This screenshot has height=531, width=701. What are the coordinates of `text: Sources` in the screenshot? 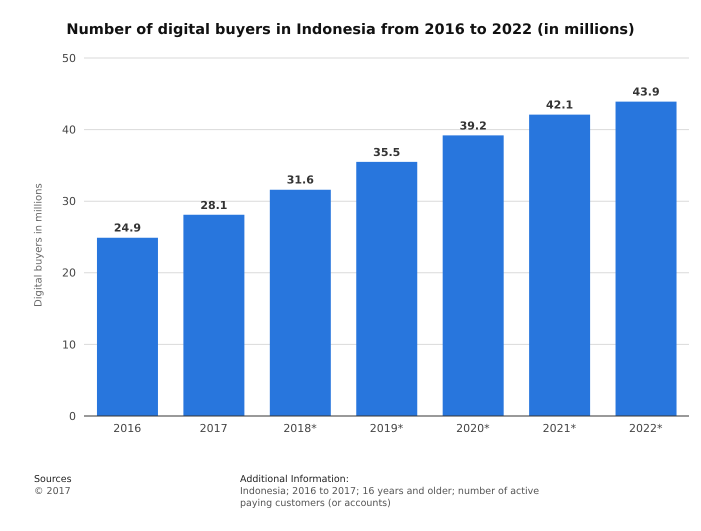 It's located at (53, 480).